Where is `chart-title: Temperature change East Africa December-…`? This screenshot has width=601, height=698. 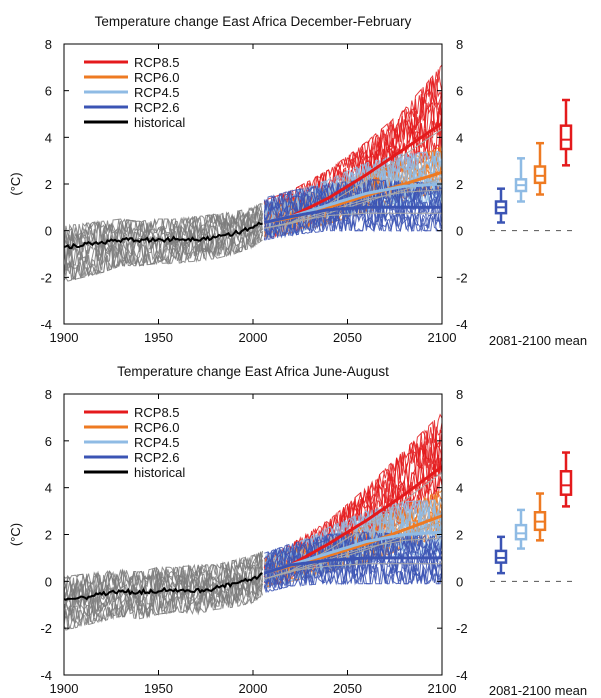
chart-title: Temperature change East Africa December-… is located at coordinates (253, 21).